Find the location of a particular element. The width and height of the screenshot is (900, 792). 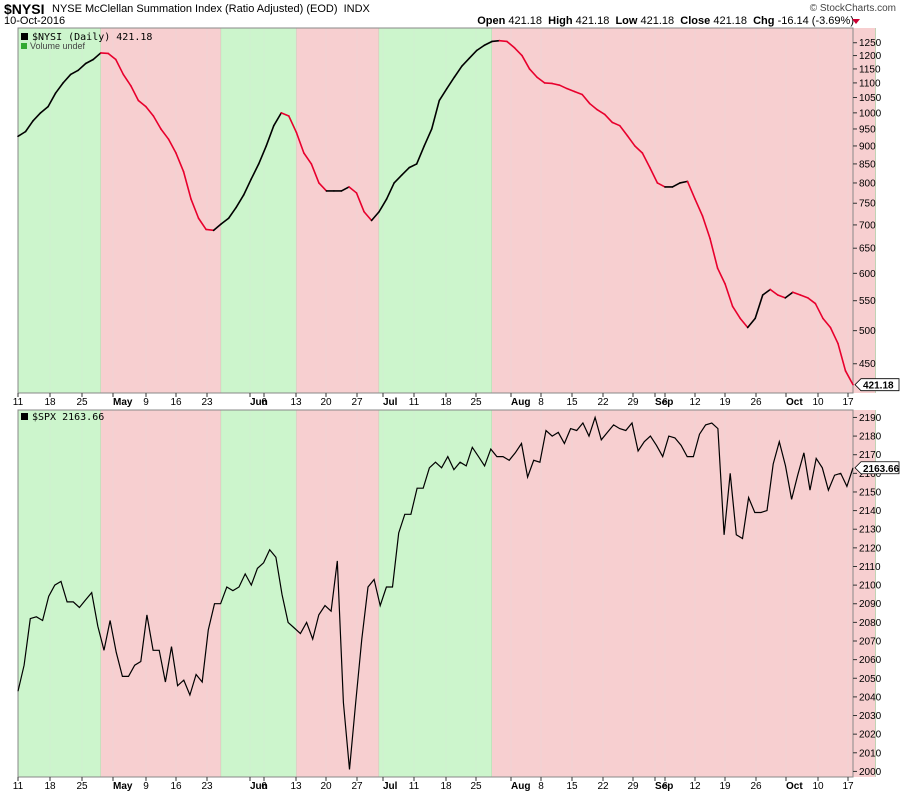

x-tick-label: 29 is located at coordinates (633, 786).